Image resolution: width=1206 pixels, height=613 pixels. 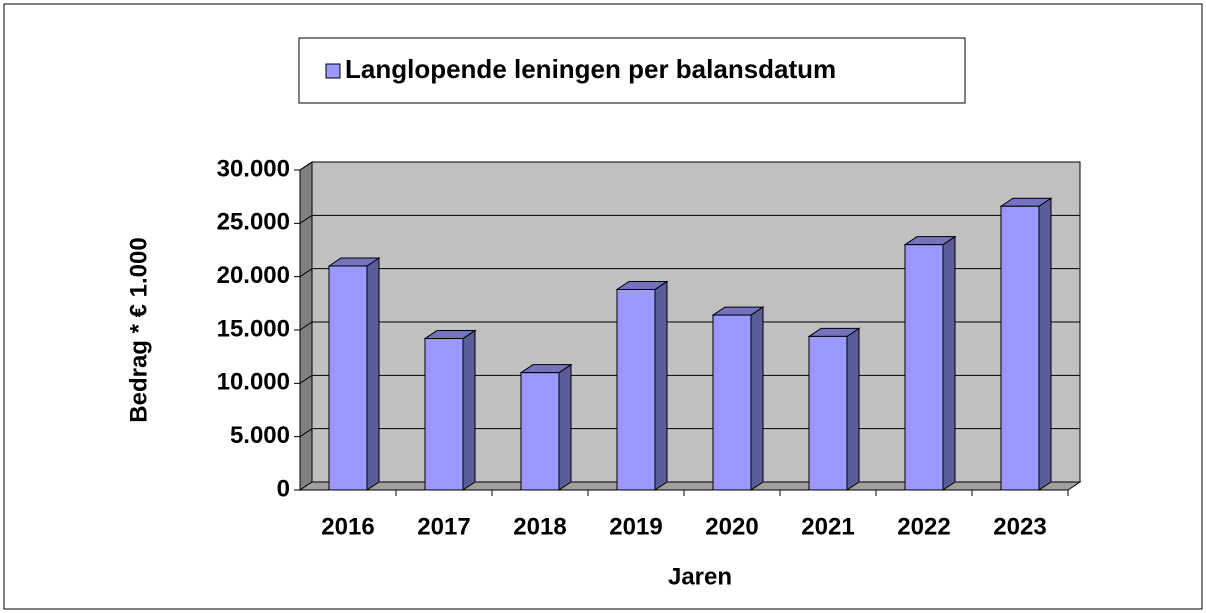 What do you see at coordinates (138, 329) in the screenshot?
I see `y-axis-title: Bedrag * € 1.000` at bounding box center [138, 329].